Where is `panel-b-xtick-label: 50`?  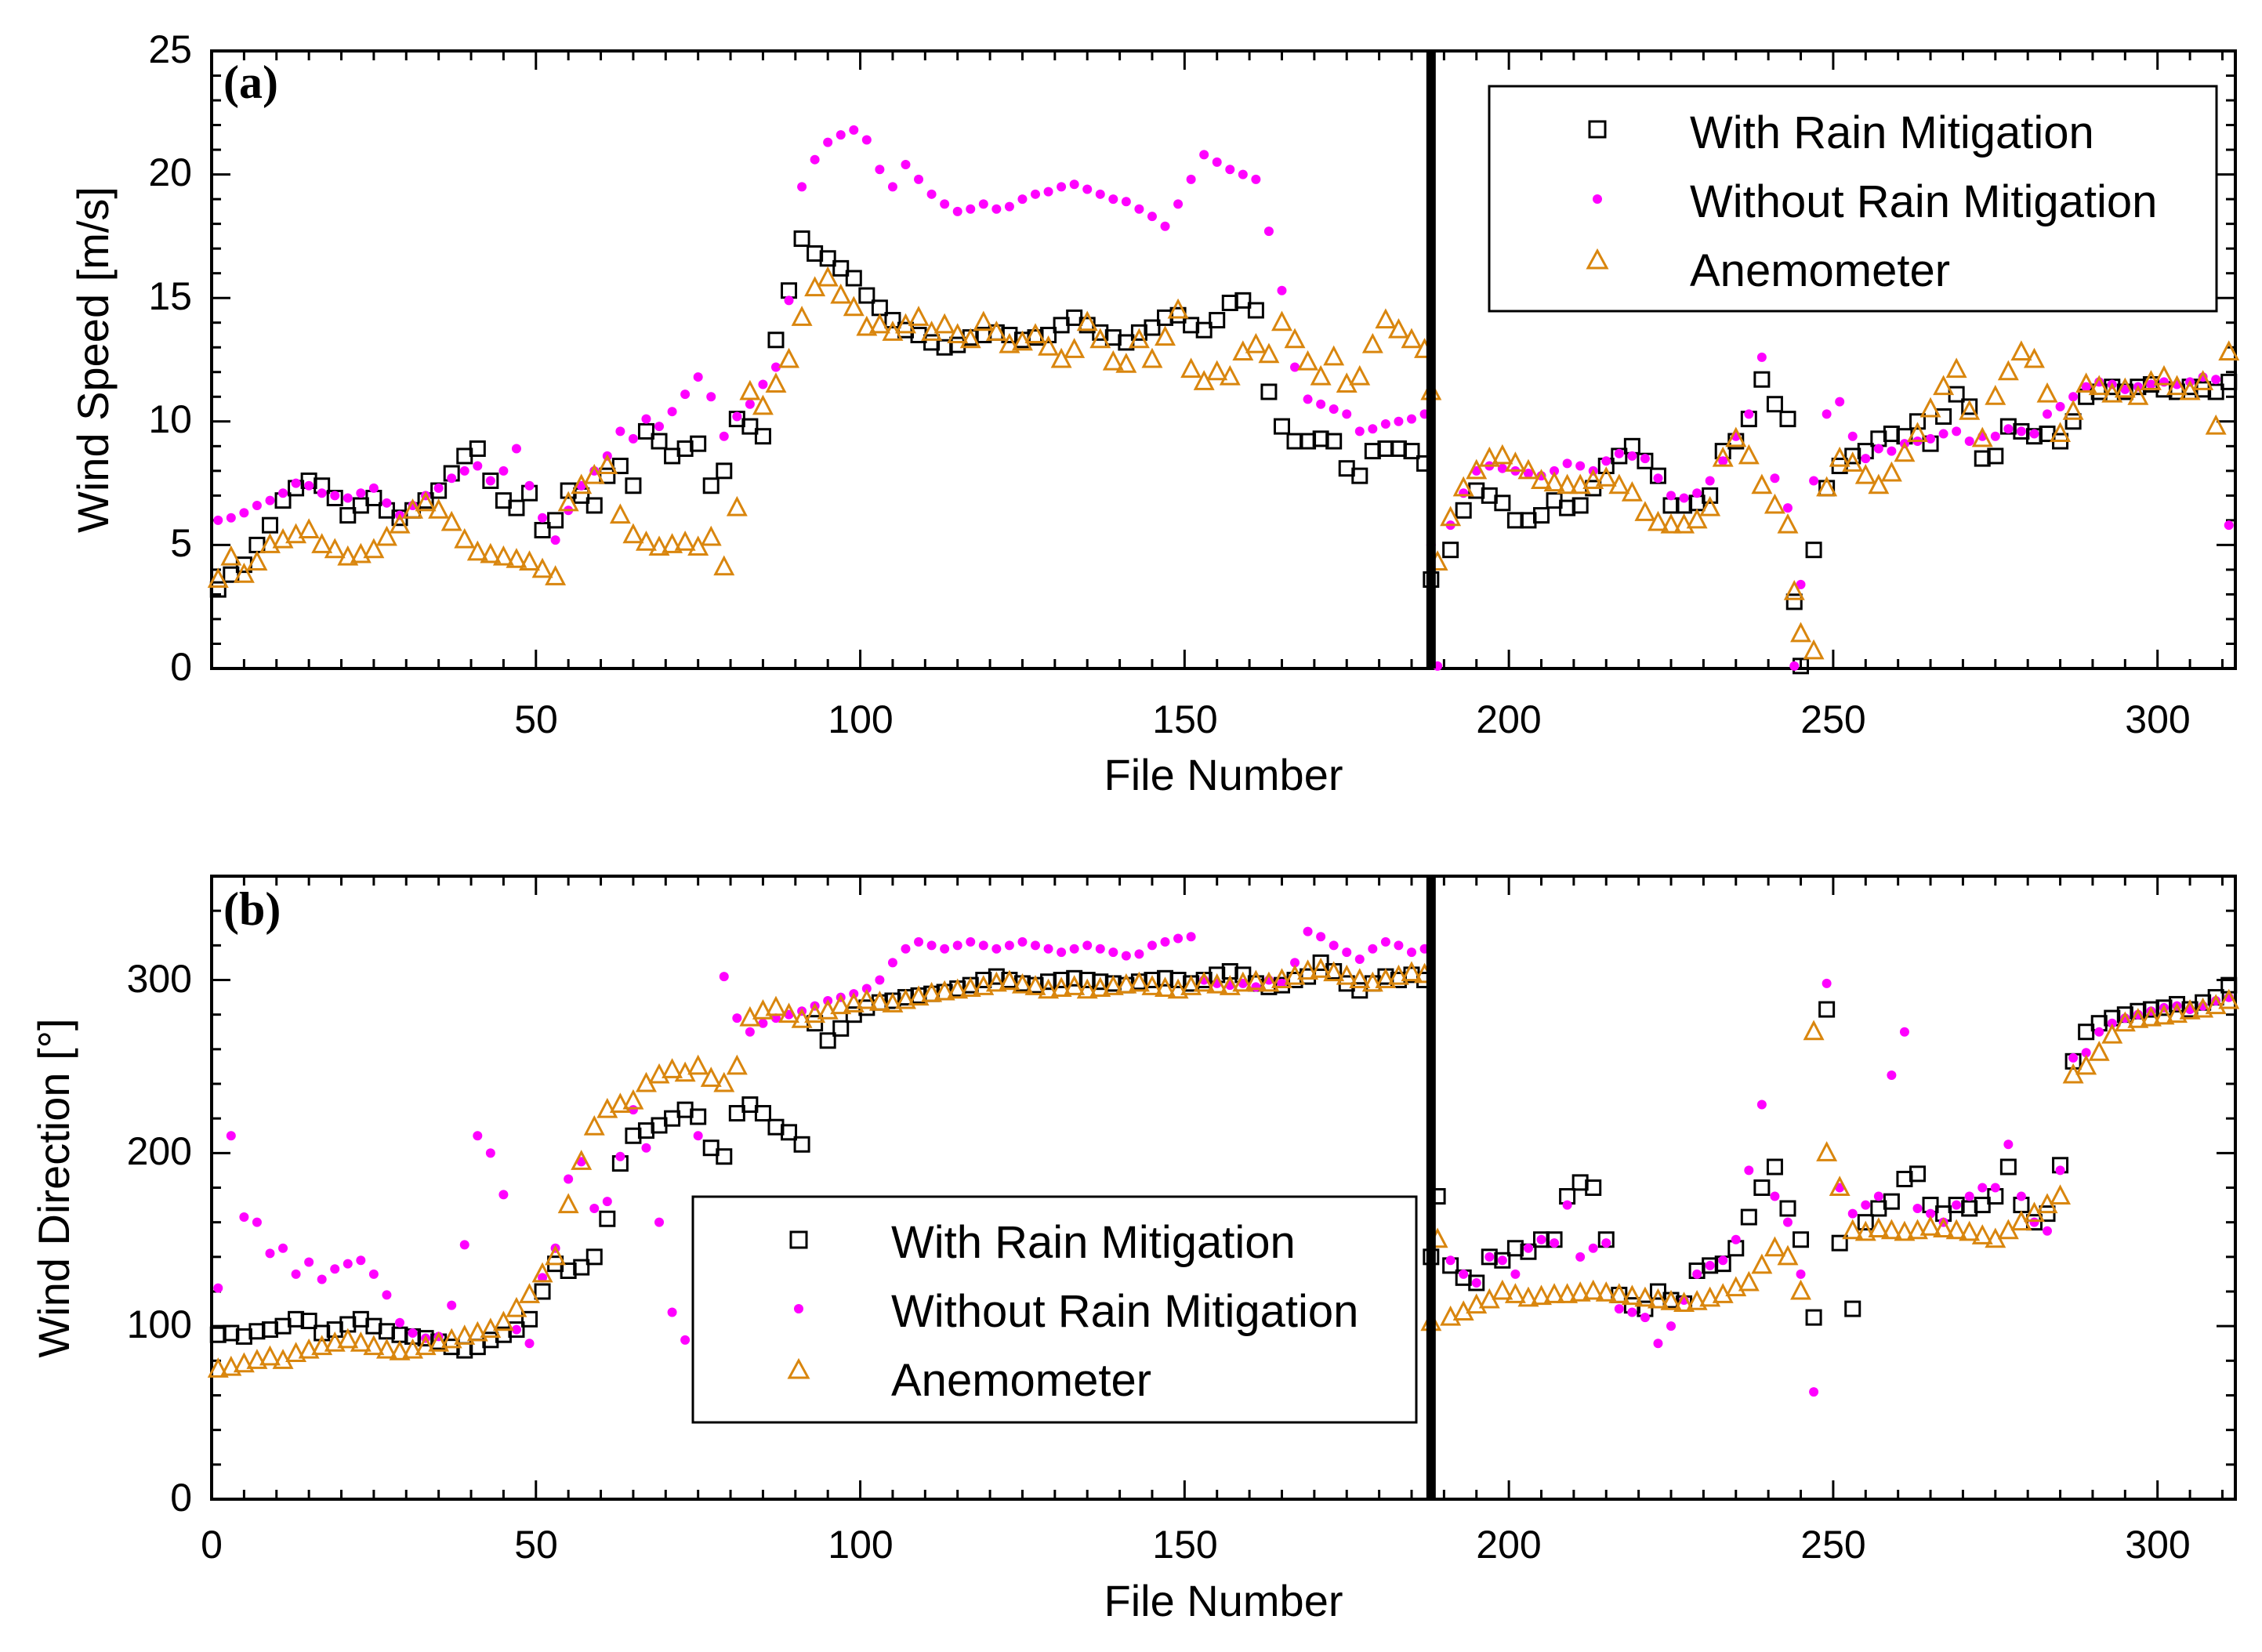
panel-b-xtick-label: 50 is located at coordinates (536, 1545).